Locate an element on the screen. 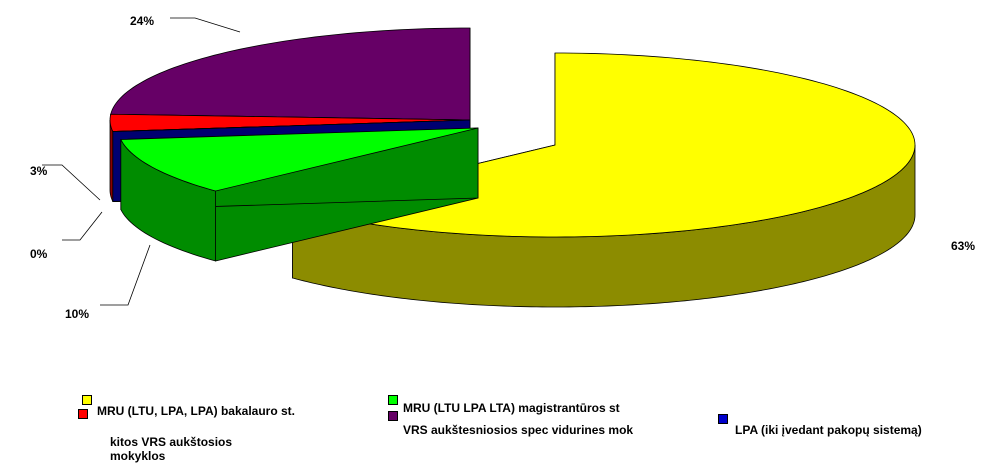 The image size is (1005, 470). legend-label: MRU (LTU LPA LTA) magistrantūros st is located at coordinates (511, 408).